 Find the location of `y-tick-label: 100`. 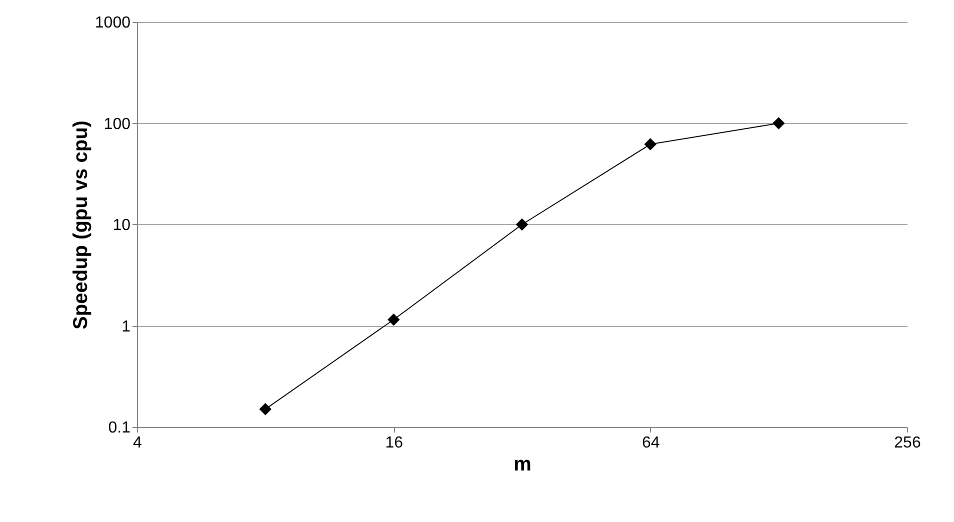

y-tick-label: 100 is located at coordinates (117, 124).